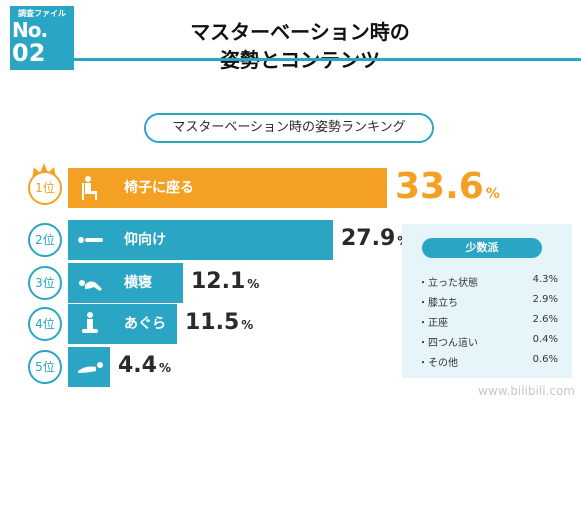  What do you see at coordinates (45, 324) in the screenshot?
I see `rank-badge: 4位` at bounding box center [45, 324].